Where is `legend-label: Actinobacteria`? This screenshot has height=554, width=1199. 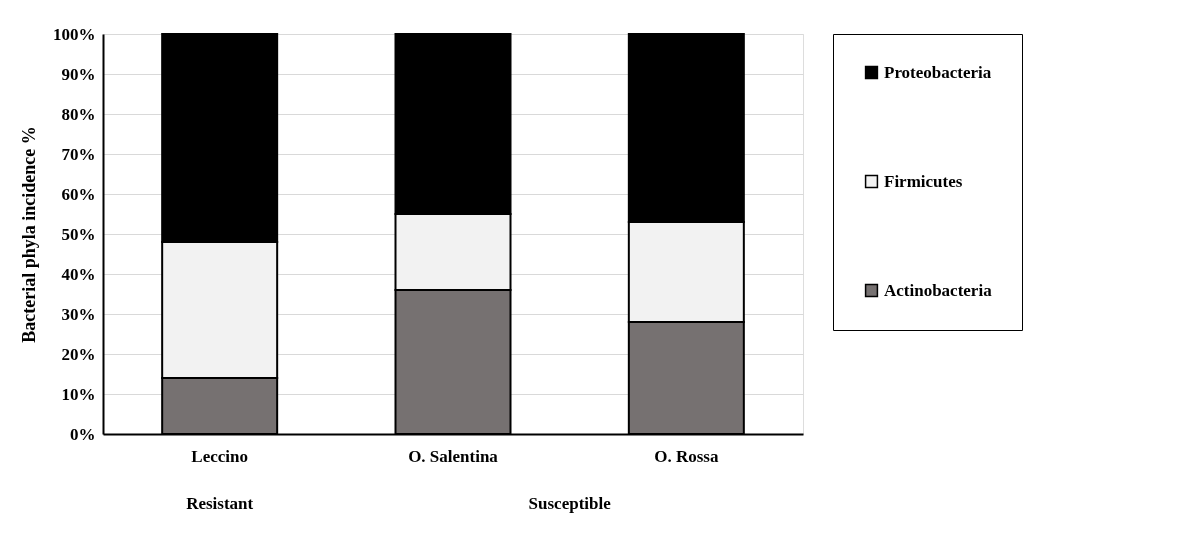
legend-label: Actinobacteria is located at coordinates (938, 290).